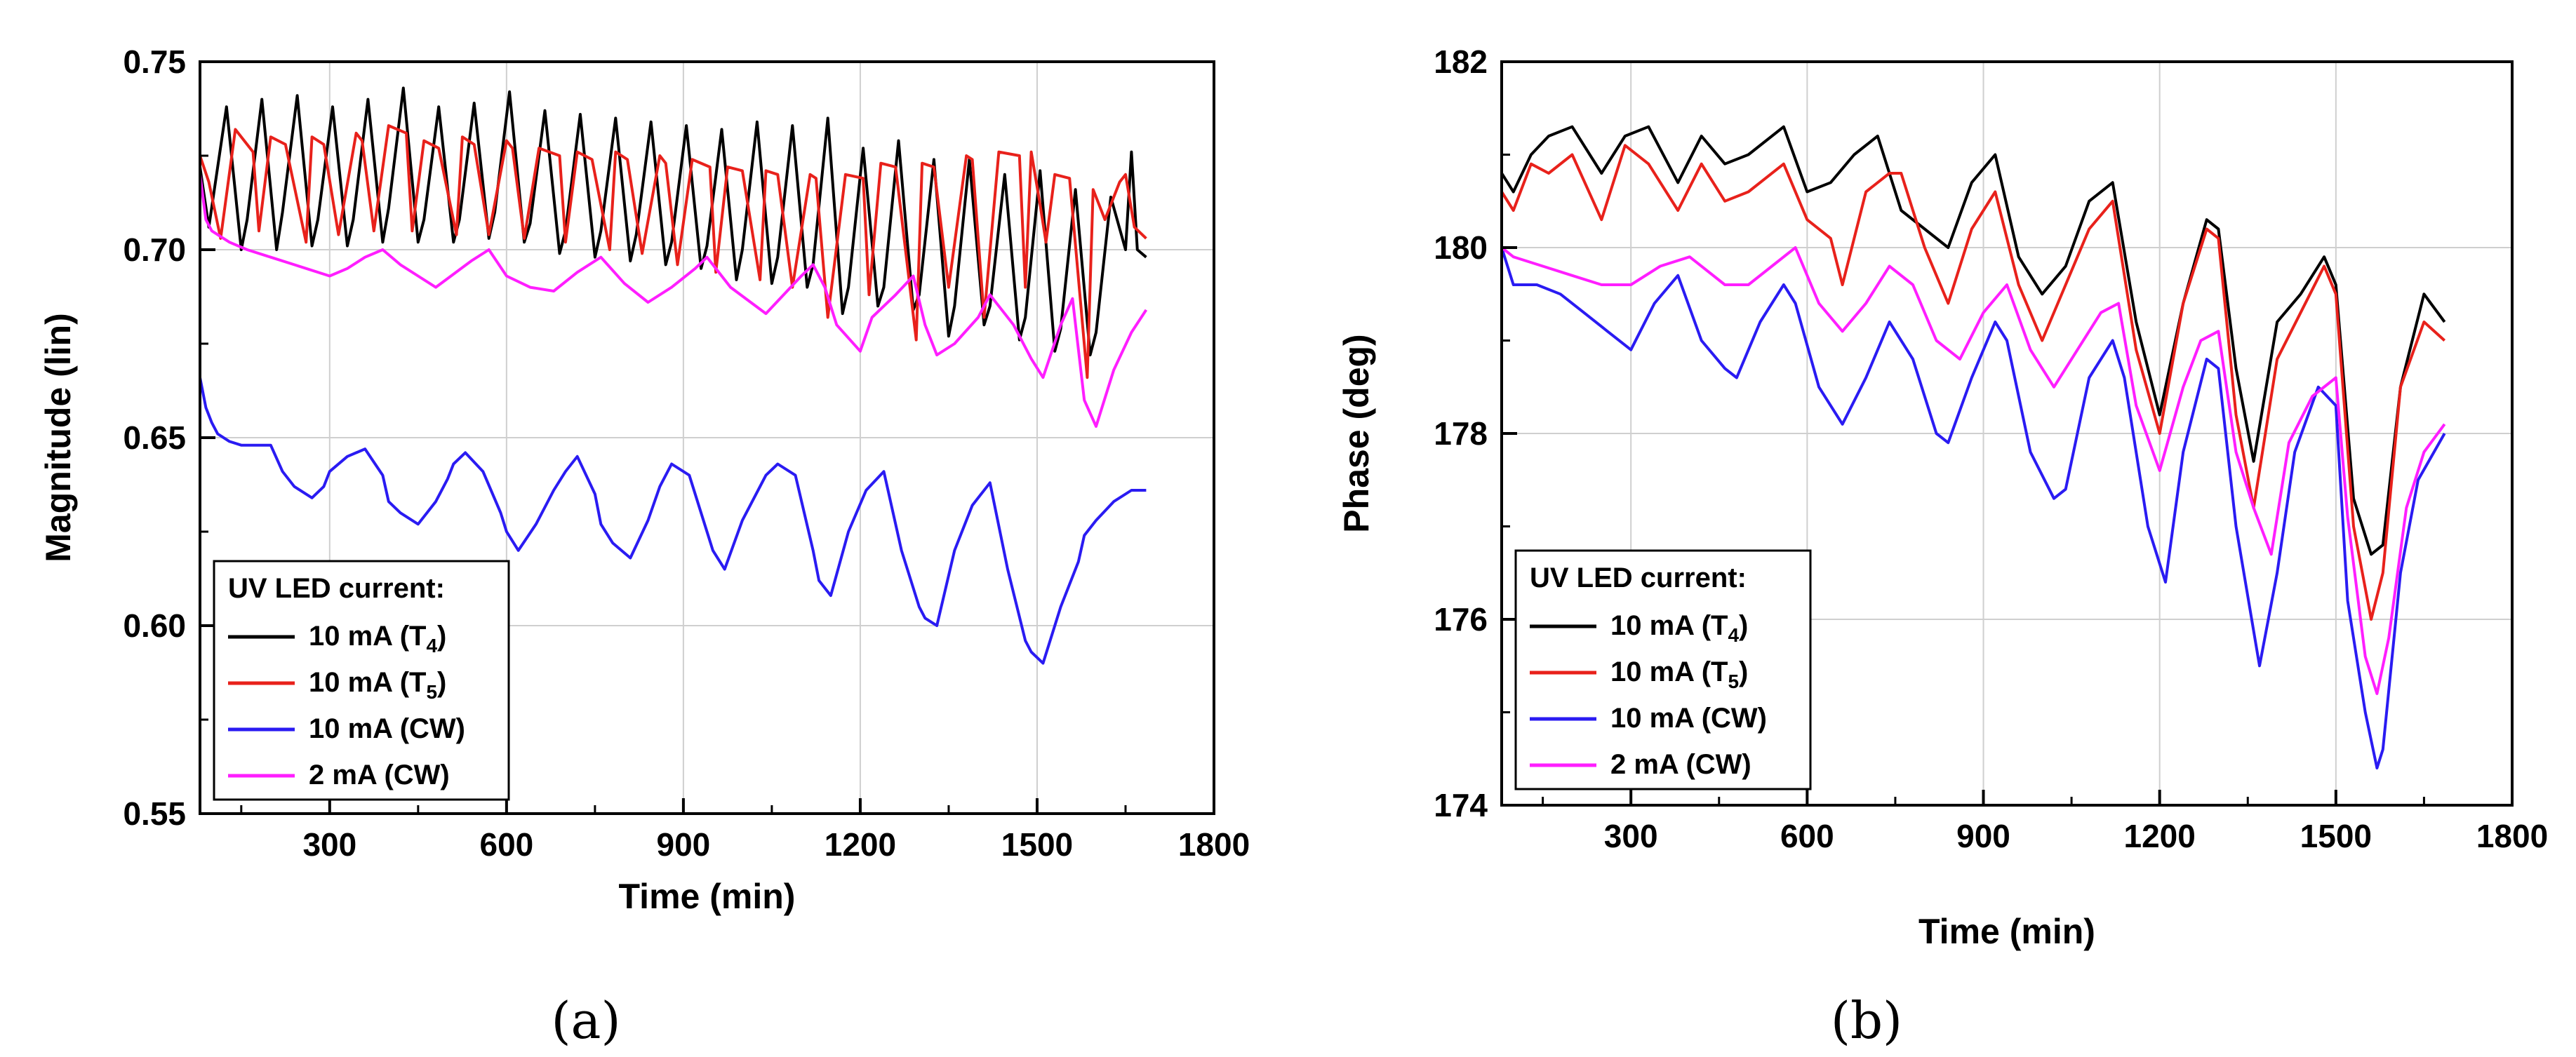 The image size is (2576, 1057). Describe the element at coordinates (1461, 247) in the screenshot. I see `y-tick-label: 180` at that location.